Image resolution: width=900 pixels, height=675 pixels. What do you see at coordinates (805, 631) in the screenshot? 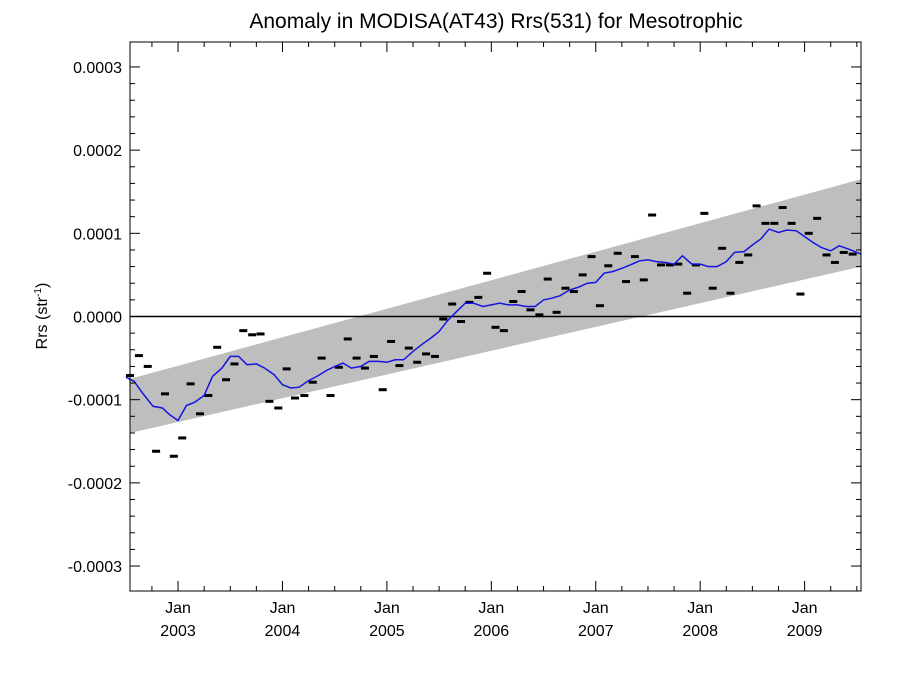
I see `x-tick-label-year: 2009` at bounding box center [805, 631].